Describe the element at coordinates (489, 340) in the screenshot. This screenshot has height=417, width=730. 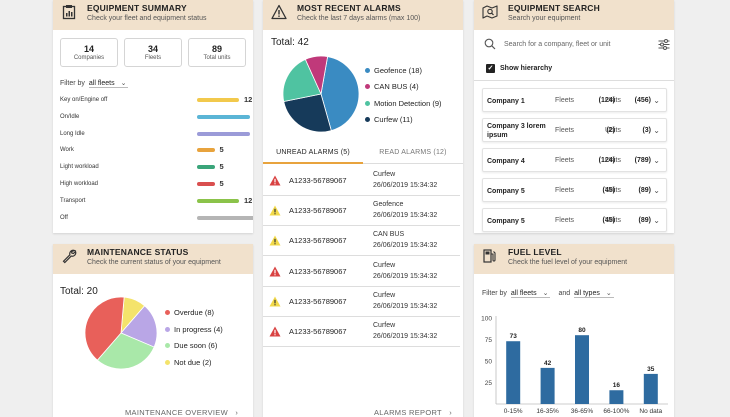
I see `y-tick-label: 75` at that location.